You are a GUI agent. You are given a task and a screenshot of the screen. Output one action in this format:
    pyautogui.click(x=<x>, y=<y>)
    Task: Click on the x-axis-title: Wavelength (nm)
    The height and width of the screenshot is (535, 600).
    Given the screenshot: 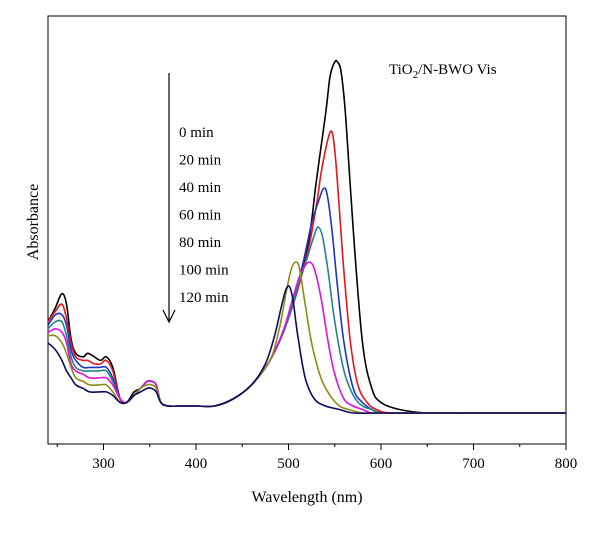 What is the action you would take?
    pyautogui.click(x=306, y=497)
    